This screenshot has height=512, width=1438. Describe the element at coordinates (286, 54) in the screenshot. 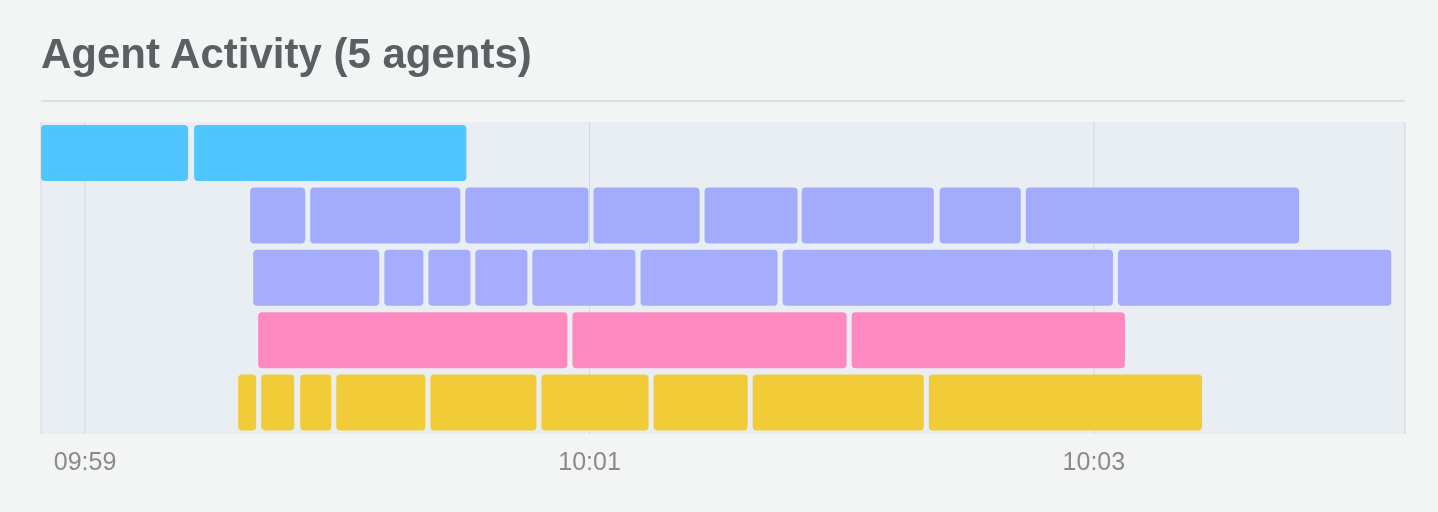

I see `chart-title: Agent Activity (5 agents)` at that location.